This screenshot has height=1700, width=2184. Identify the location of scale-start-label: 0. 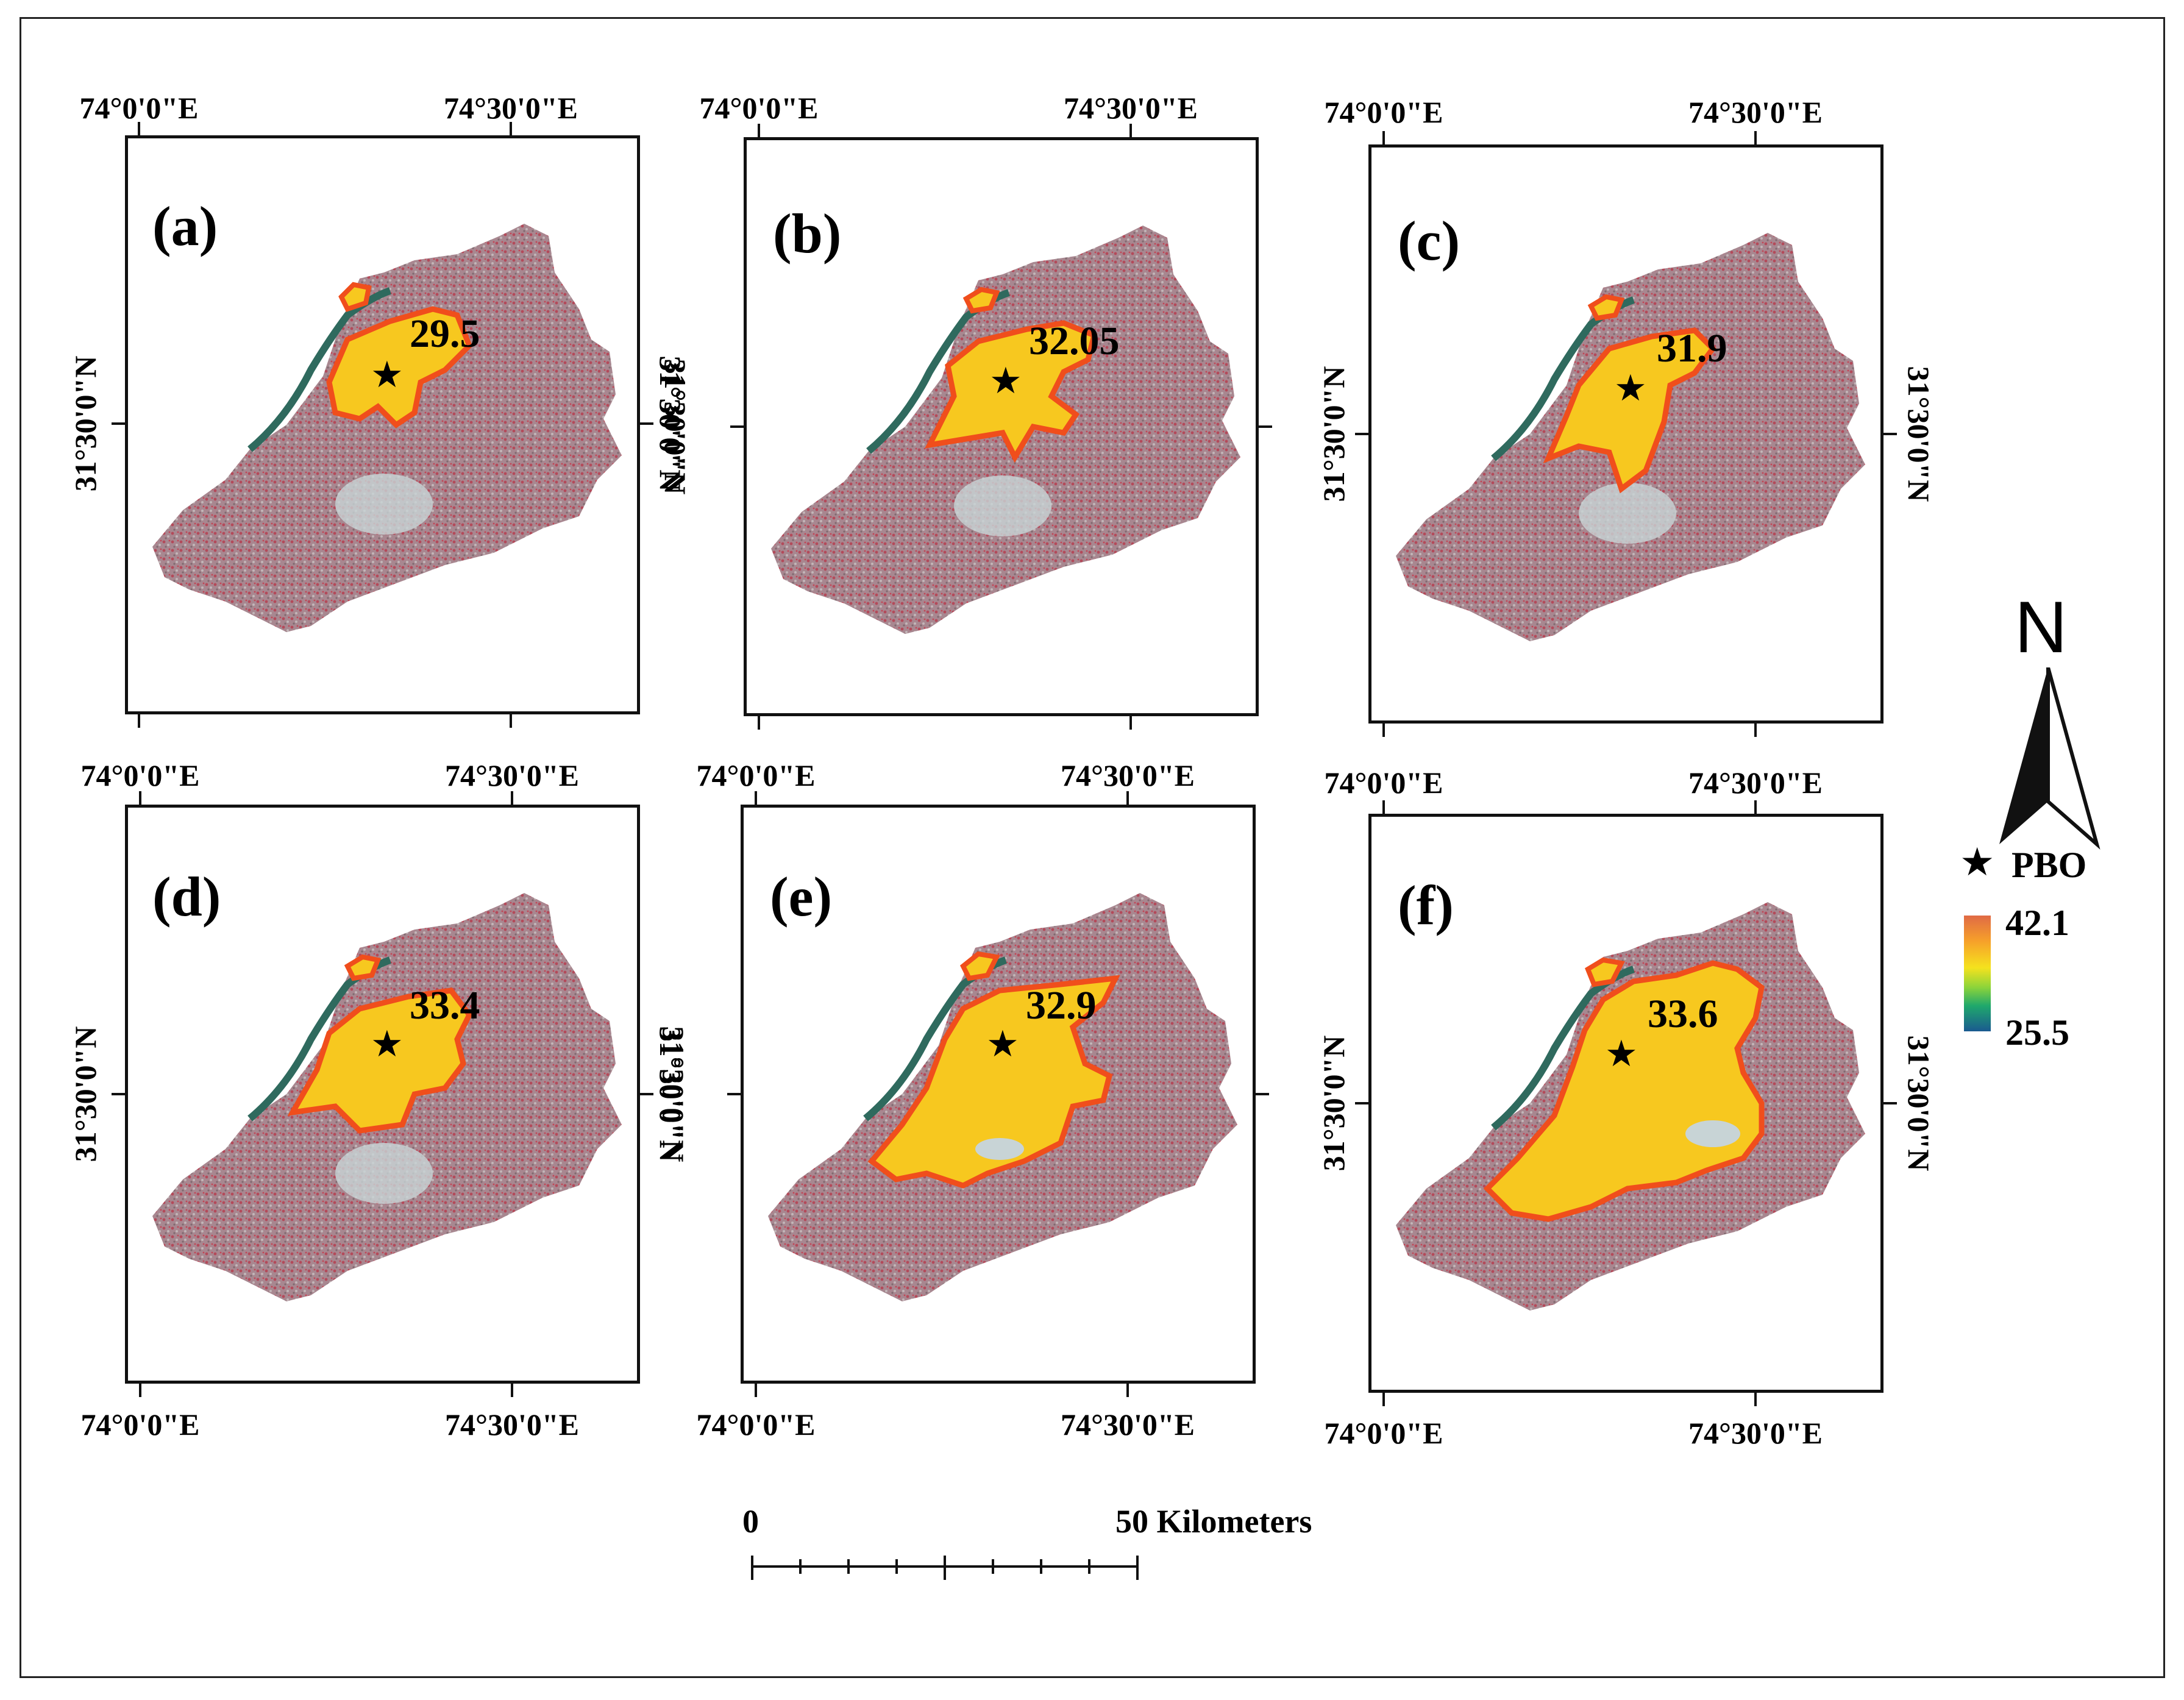
(750, 1522).